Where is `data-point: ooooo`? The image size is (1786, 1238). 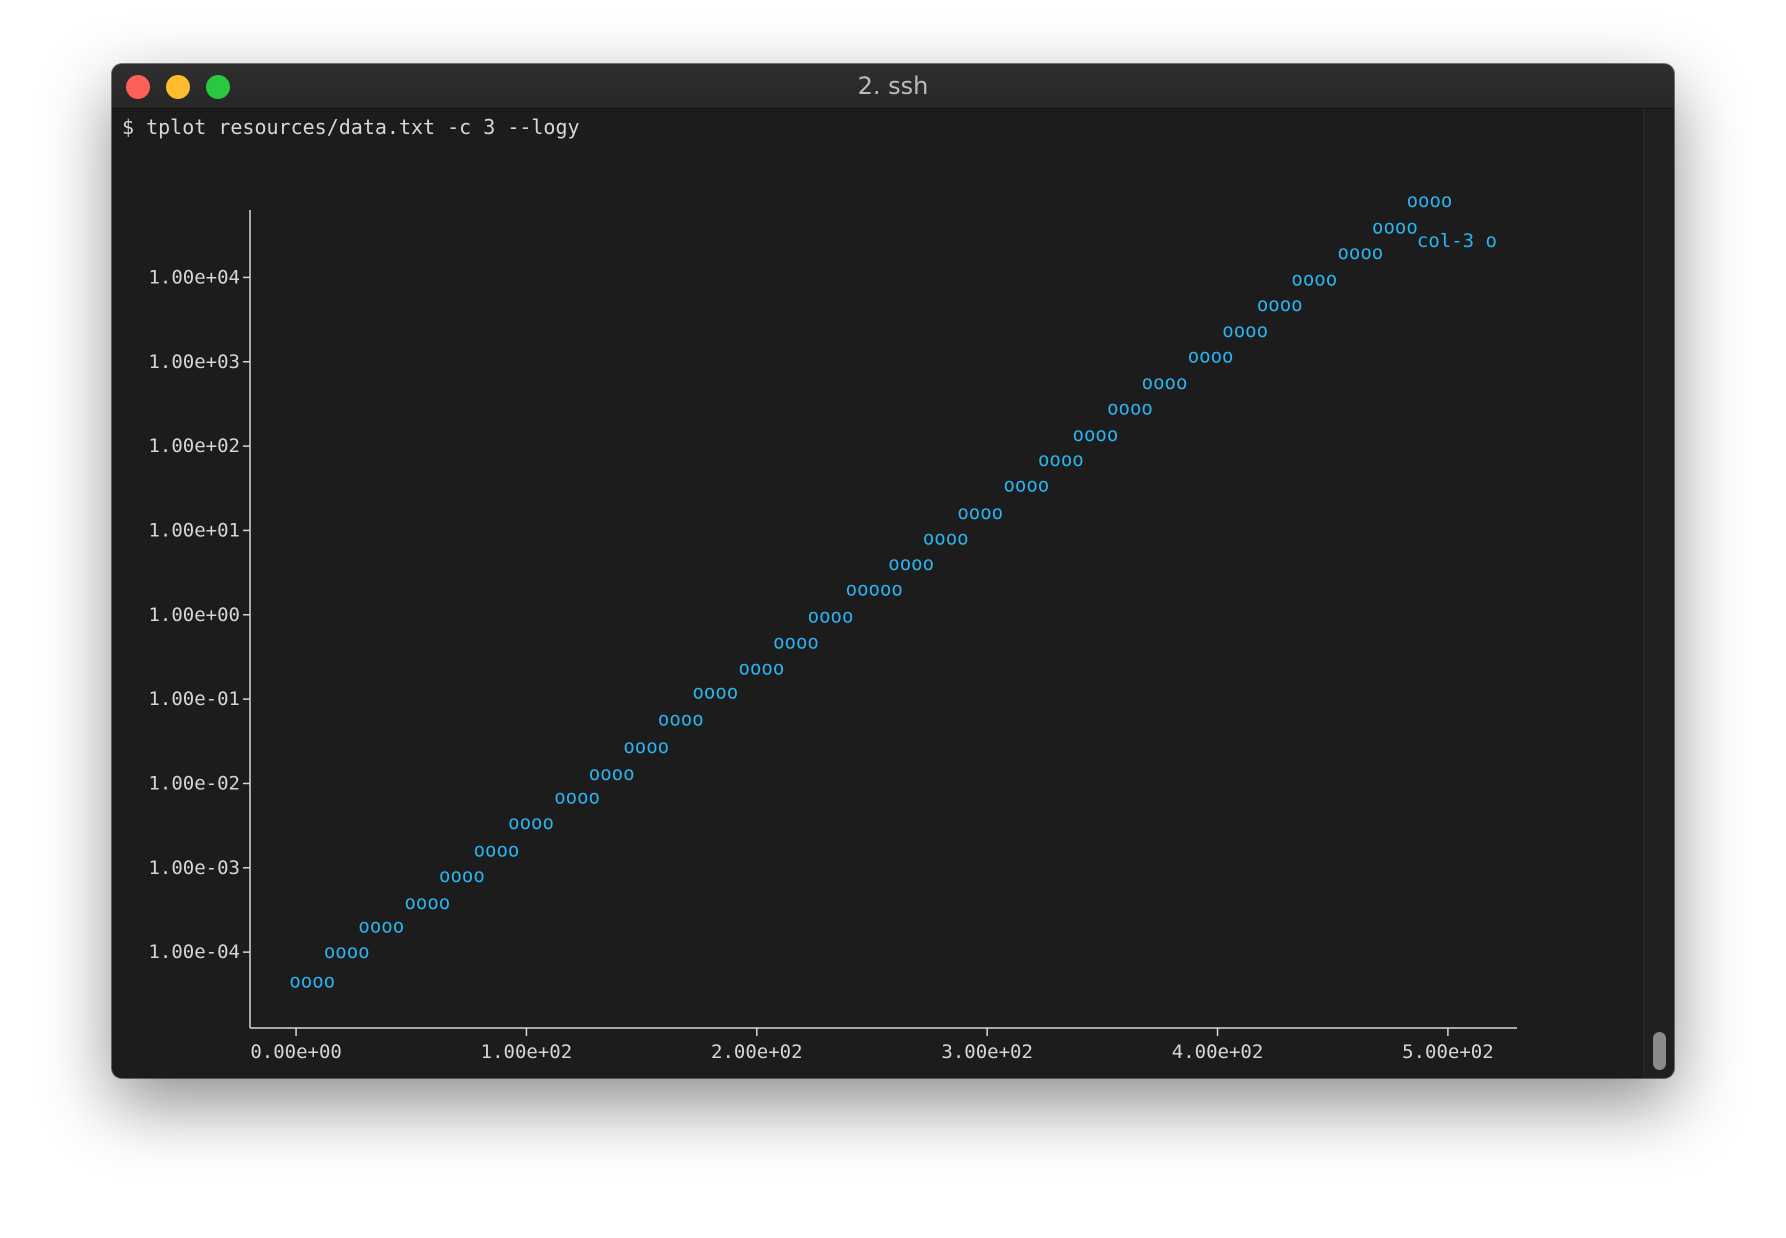 data-point: ooooo is located at coordinates (874, 589).